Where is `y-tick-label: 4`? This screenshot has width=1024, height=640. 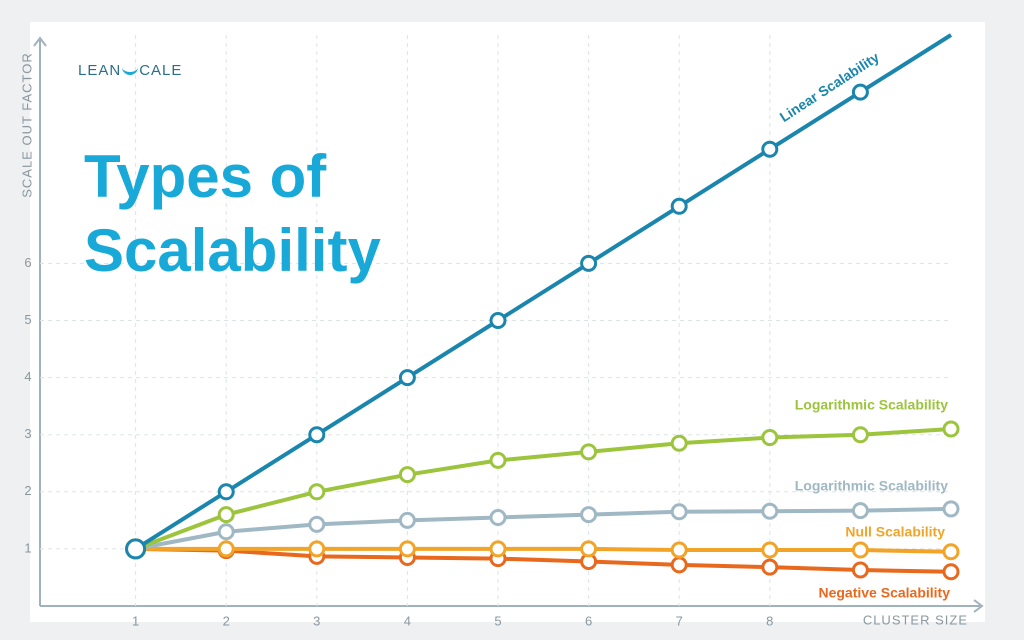
y-tick-label: 4 is located at coordinates (27, 376).